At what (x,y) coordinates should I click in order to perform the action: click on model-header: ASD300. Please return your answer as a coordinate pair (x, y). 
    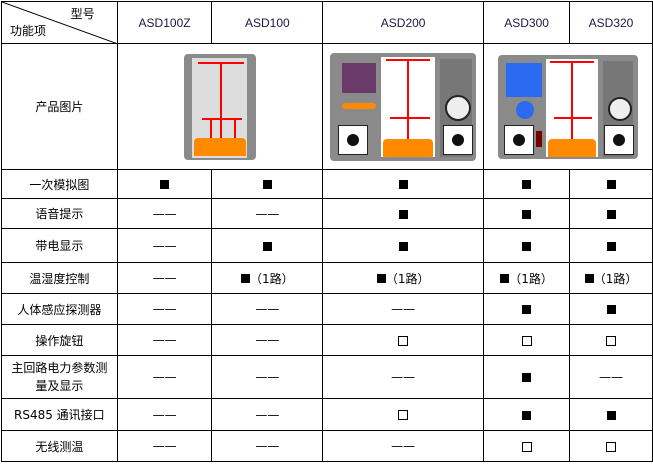
    Looking at the image, I should click on (527, 22).